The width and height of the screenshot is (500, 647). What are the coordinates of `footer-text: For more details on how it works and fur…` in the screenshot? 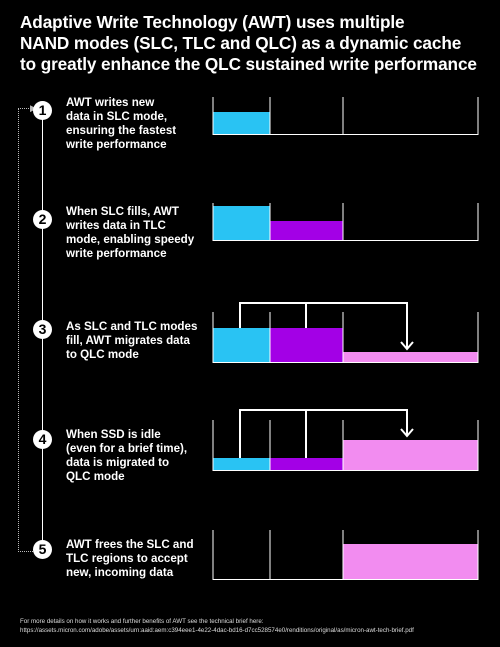 It's located at (142, 621).